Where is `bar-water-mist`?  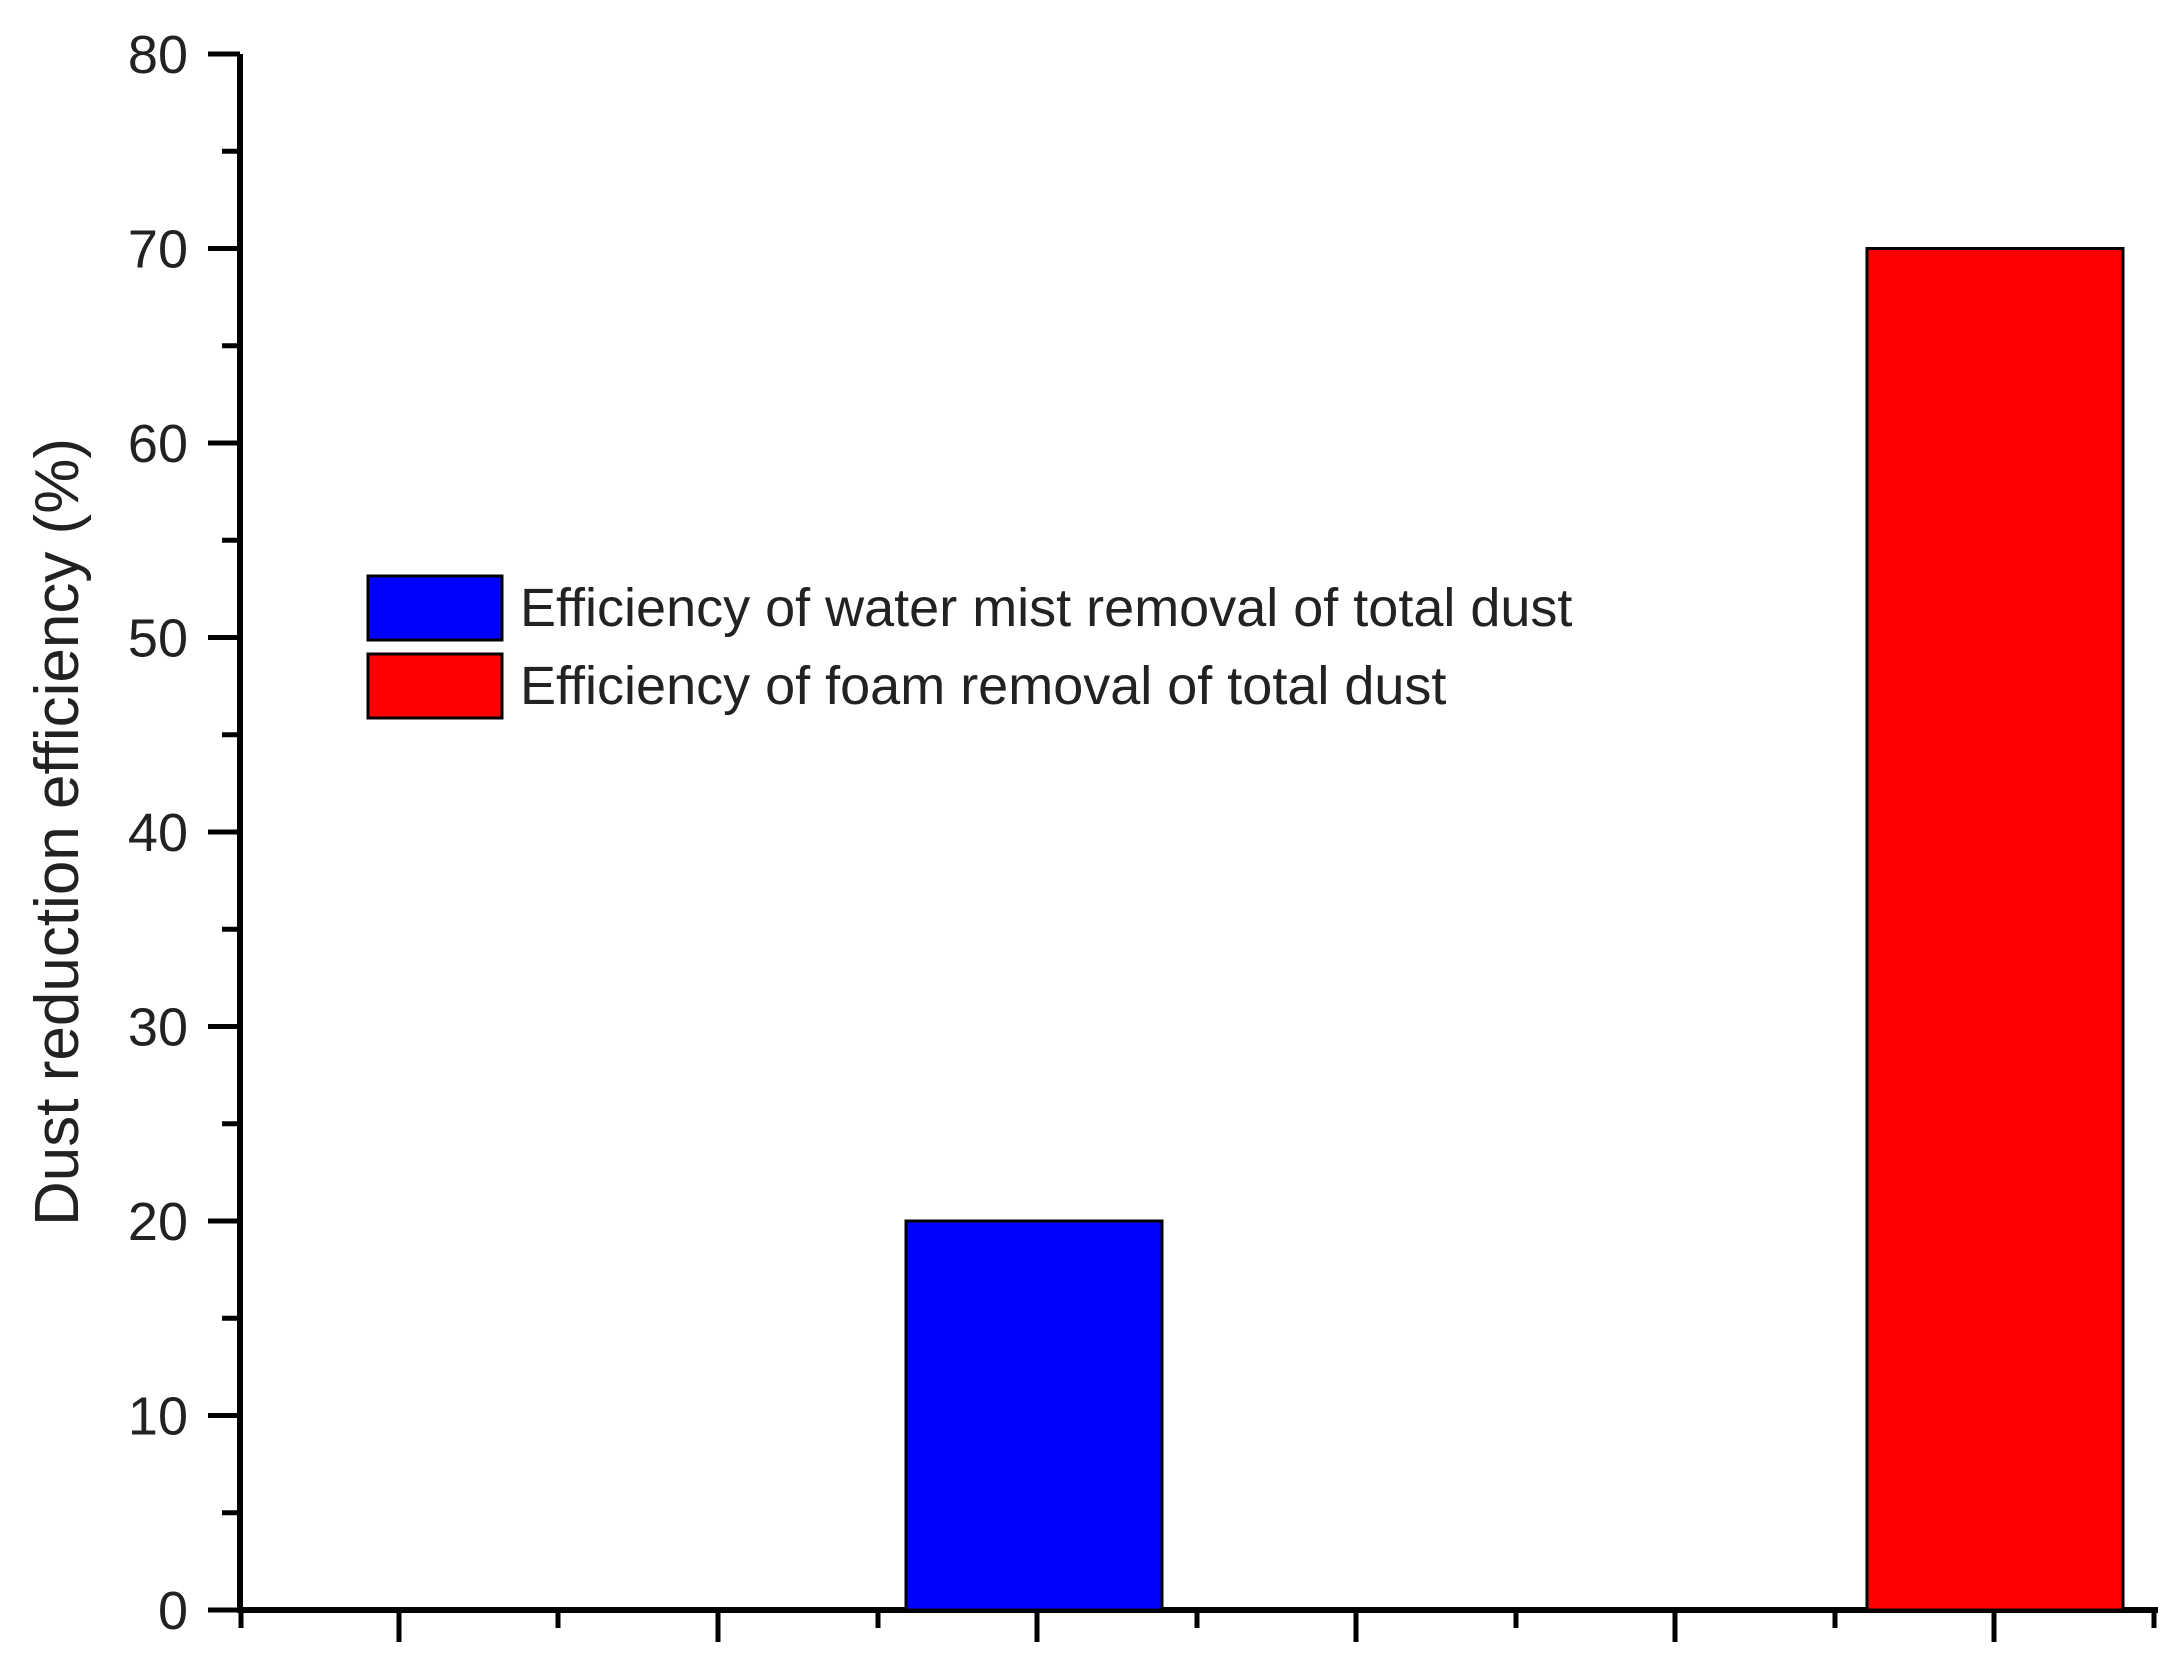 bar-water-mist is located at coordinates (1034, 1415).